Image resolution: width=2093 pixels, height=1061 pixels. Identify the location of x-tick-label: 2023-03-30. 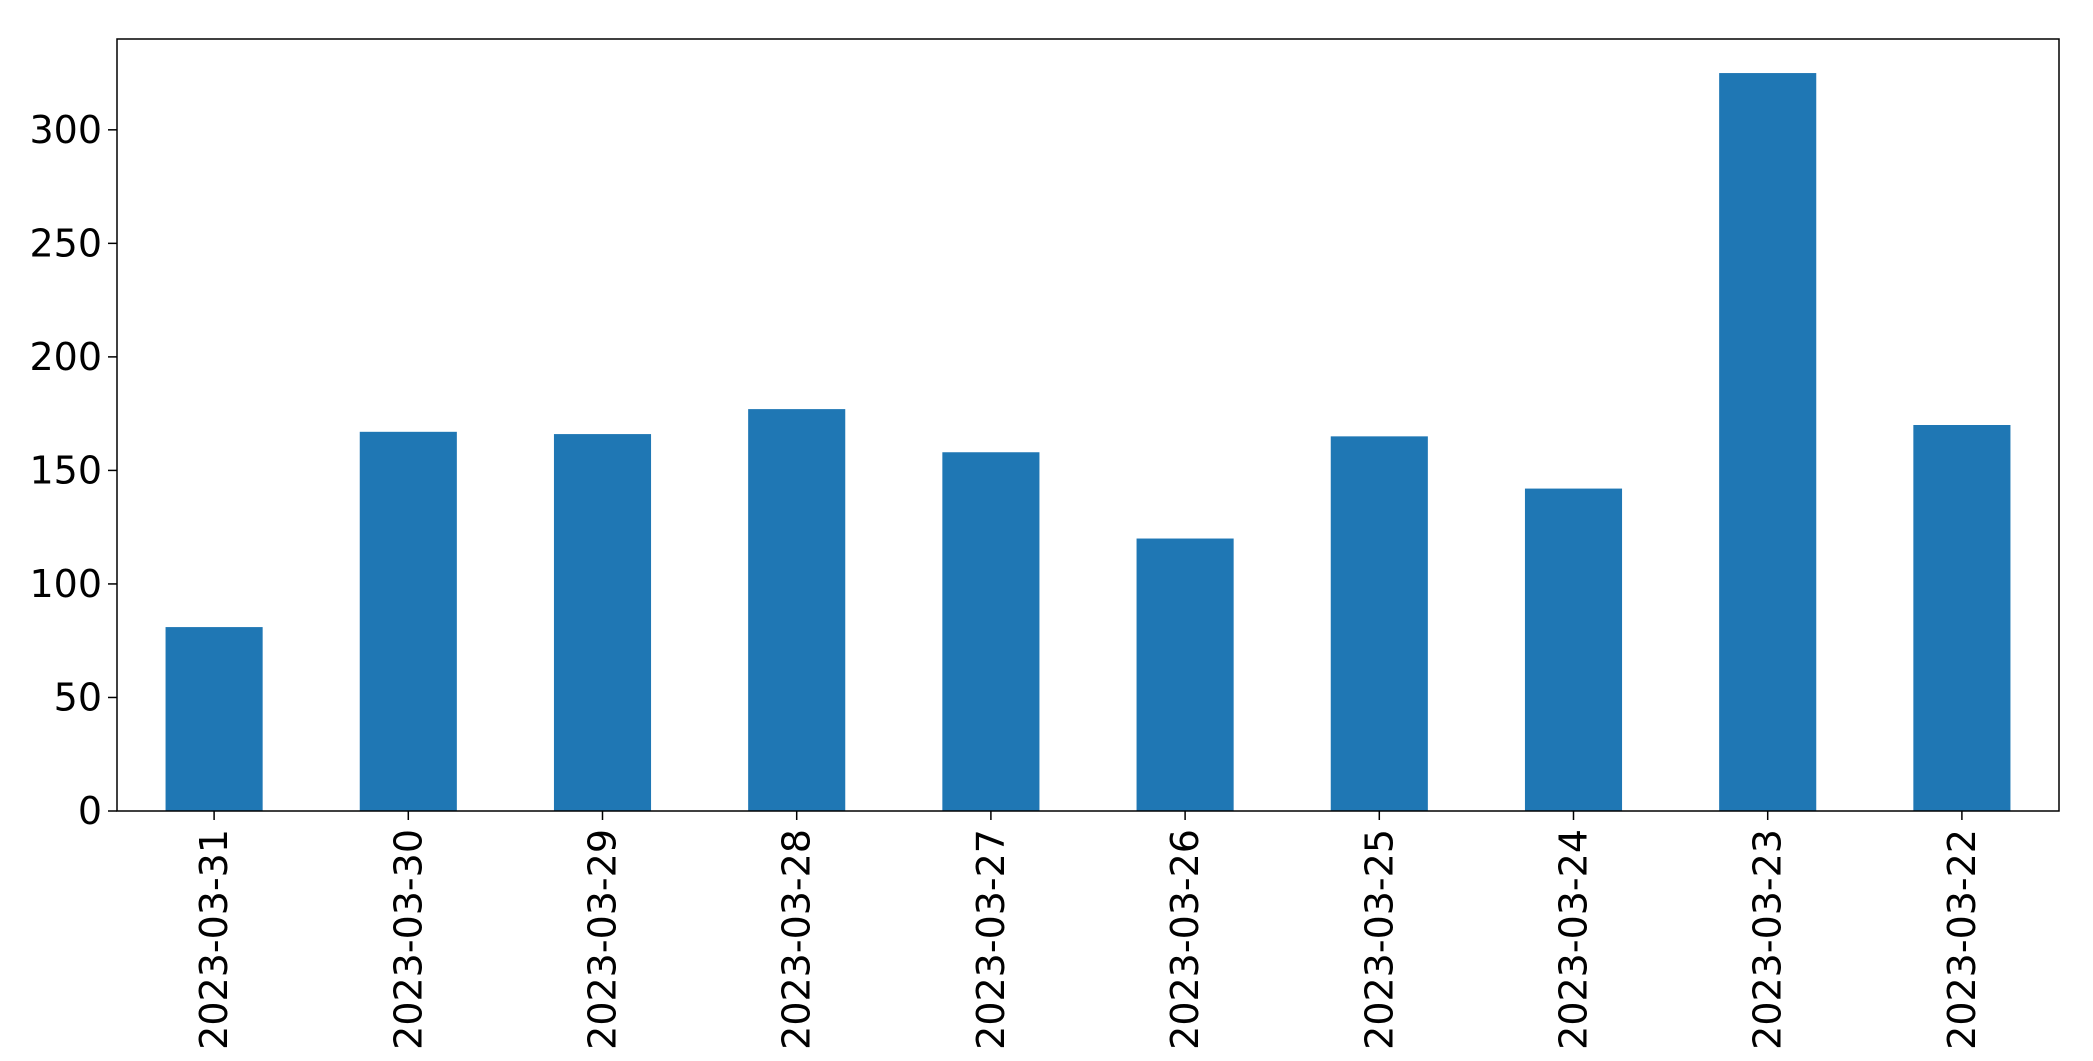
(408, 939).